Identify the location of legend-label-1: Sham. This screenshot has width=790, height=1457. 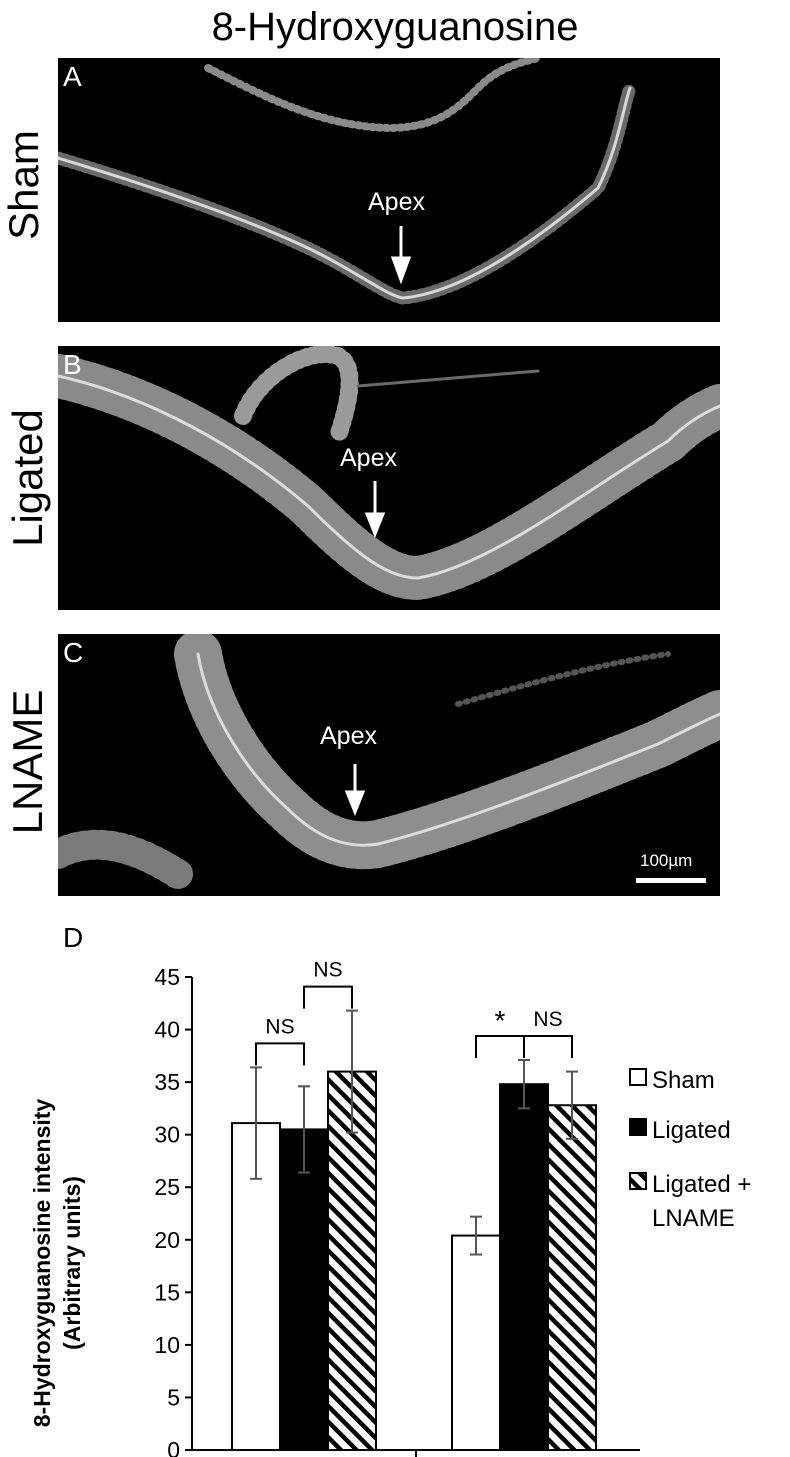
(683, 1080).